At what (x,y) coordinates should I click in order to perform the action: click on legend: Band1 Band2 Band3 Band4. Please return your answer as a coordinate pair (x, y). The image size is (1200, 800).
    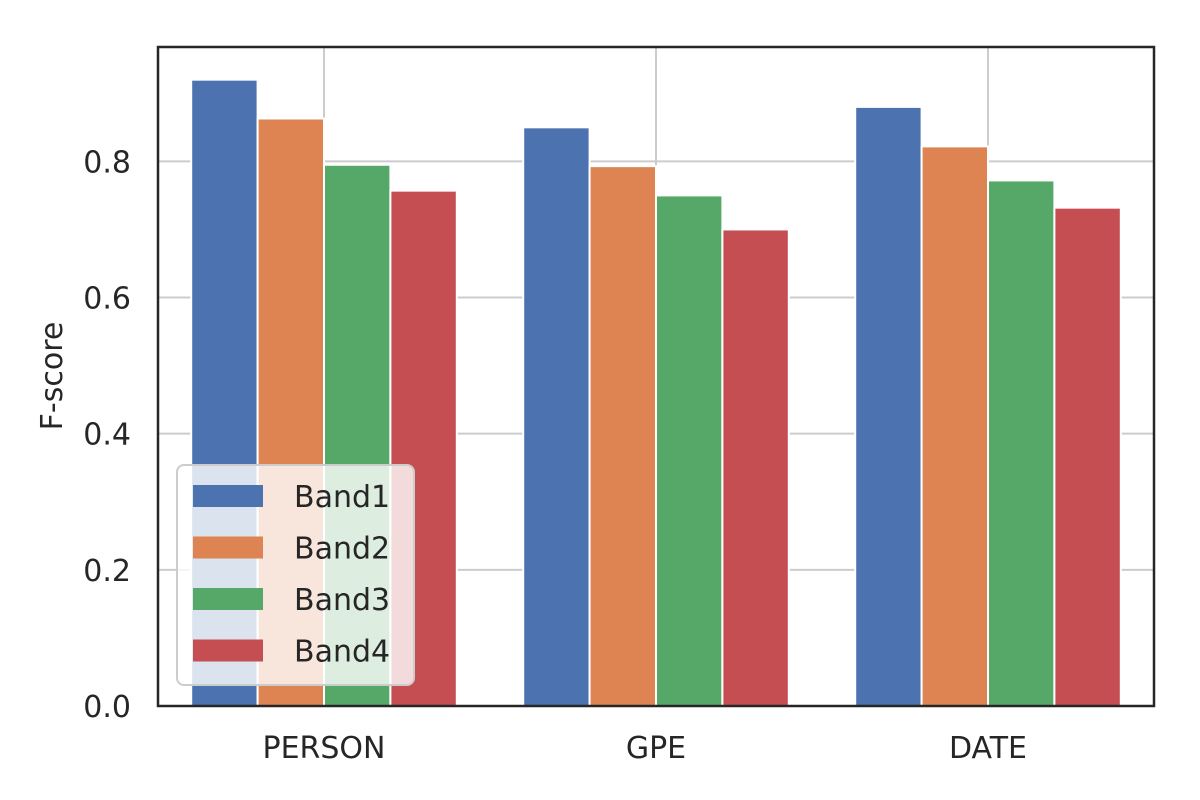
    Looking at the image, I should click on (295, 575).